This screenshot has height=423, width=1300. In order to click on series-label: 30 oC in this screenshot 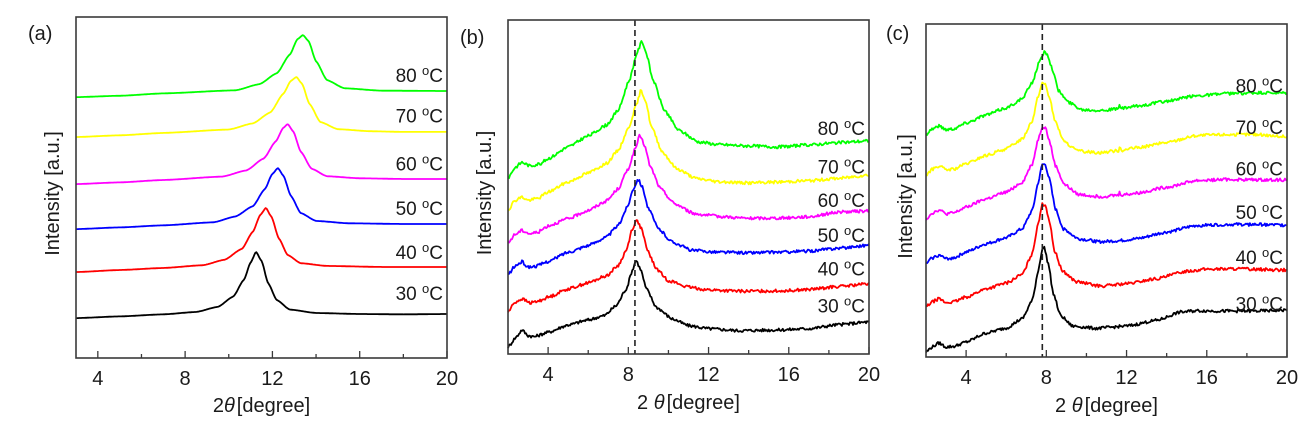, I will do `click(419, 293)`.